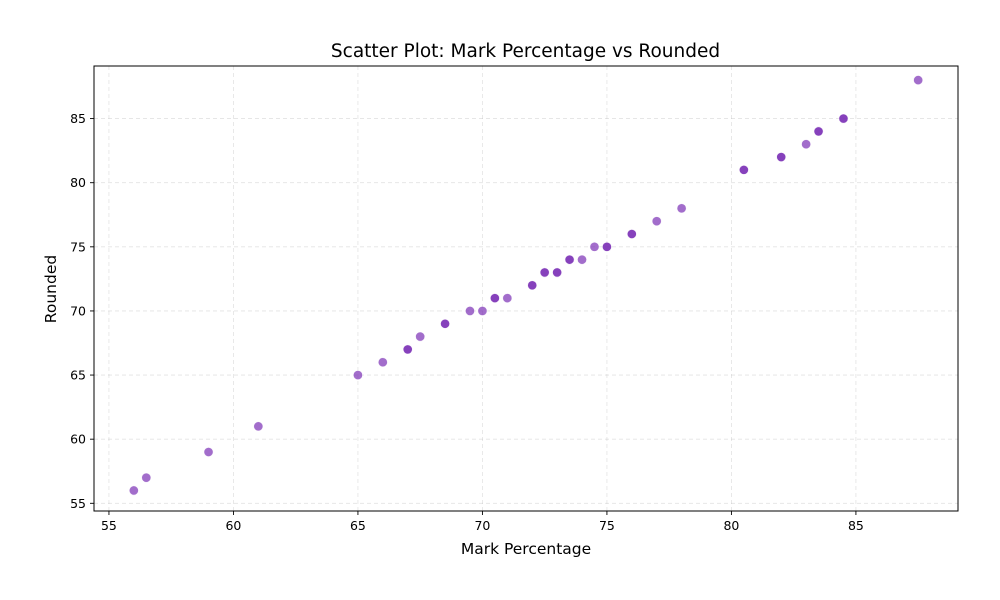 This screenshot has height=600, width=1000. Describe the element at coordinates (78, 246) in the screenshot. I see `y-tick-label: 75` at that location.